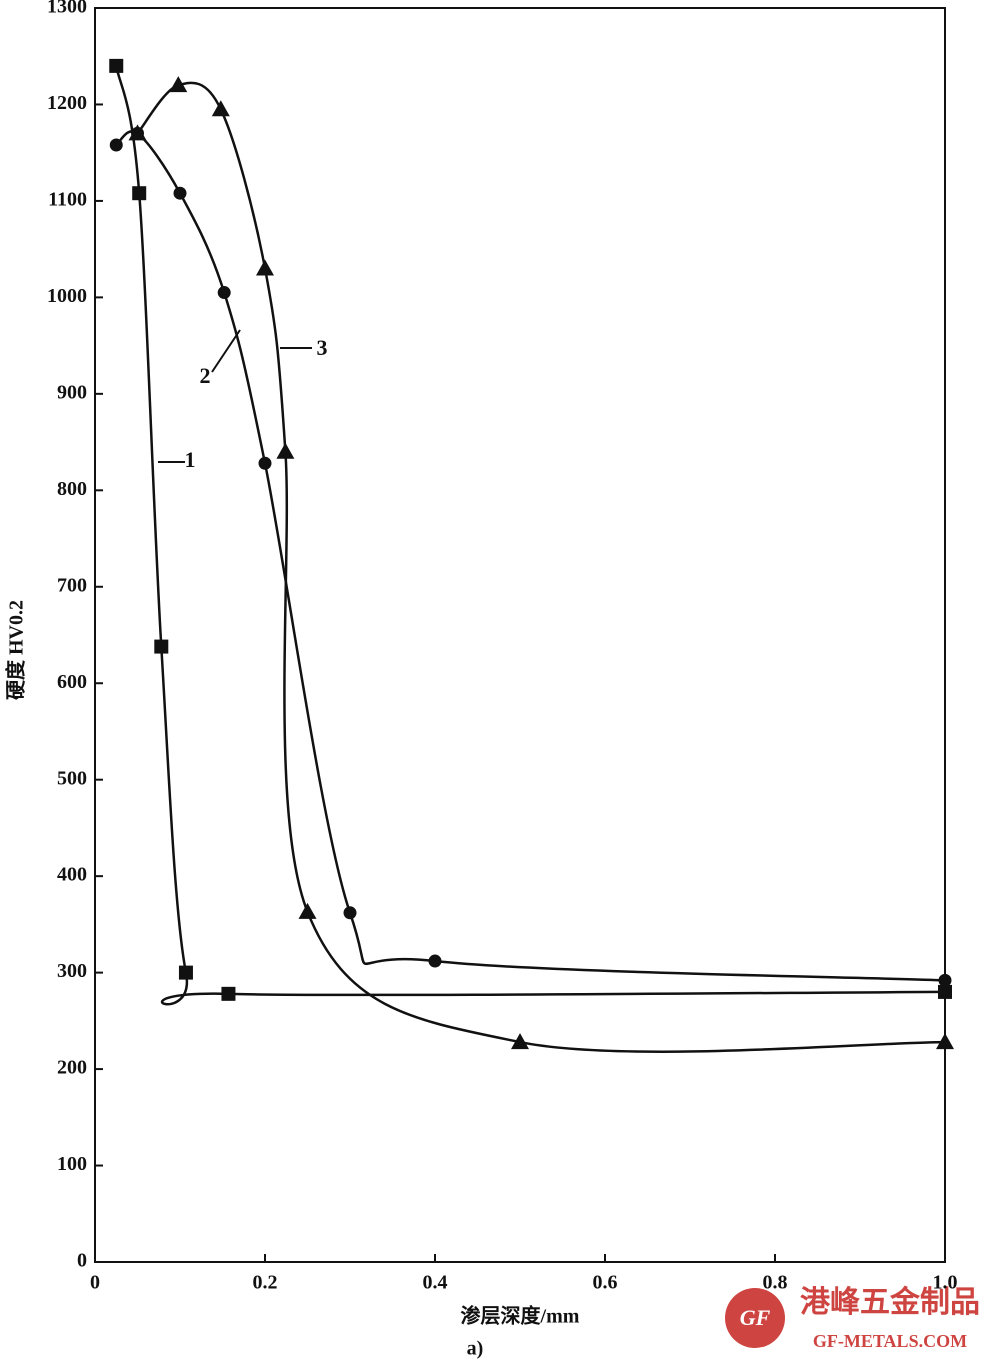 Image resolution: width=1000 pixels, height=1360 pixels. Describe the element at coordinates (190, 459) in the screenshot. I see `series-label: 1` at that location.